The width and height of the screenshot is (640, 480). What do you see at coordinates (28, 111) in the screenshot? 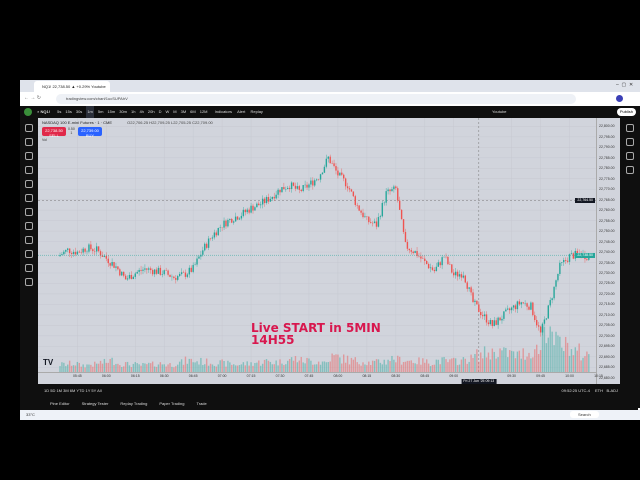
I see `user-avatar` at bounding box center [28, 111].